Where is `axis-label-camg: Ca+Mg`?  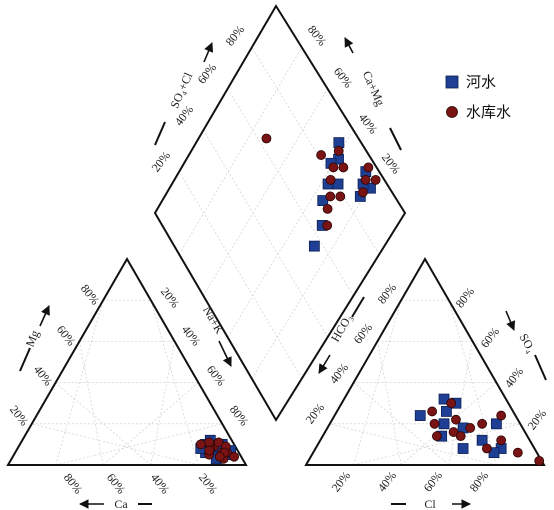
axis-label-camg: Ca+Mg is located at coordinates (374, 88).